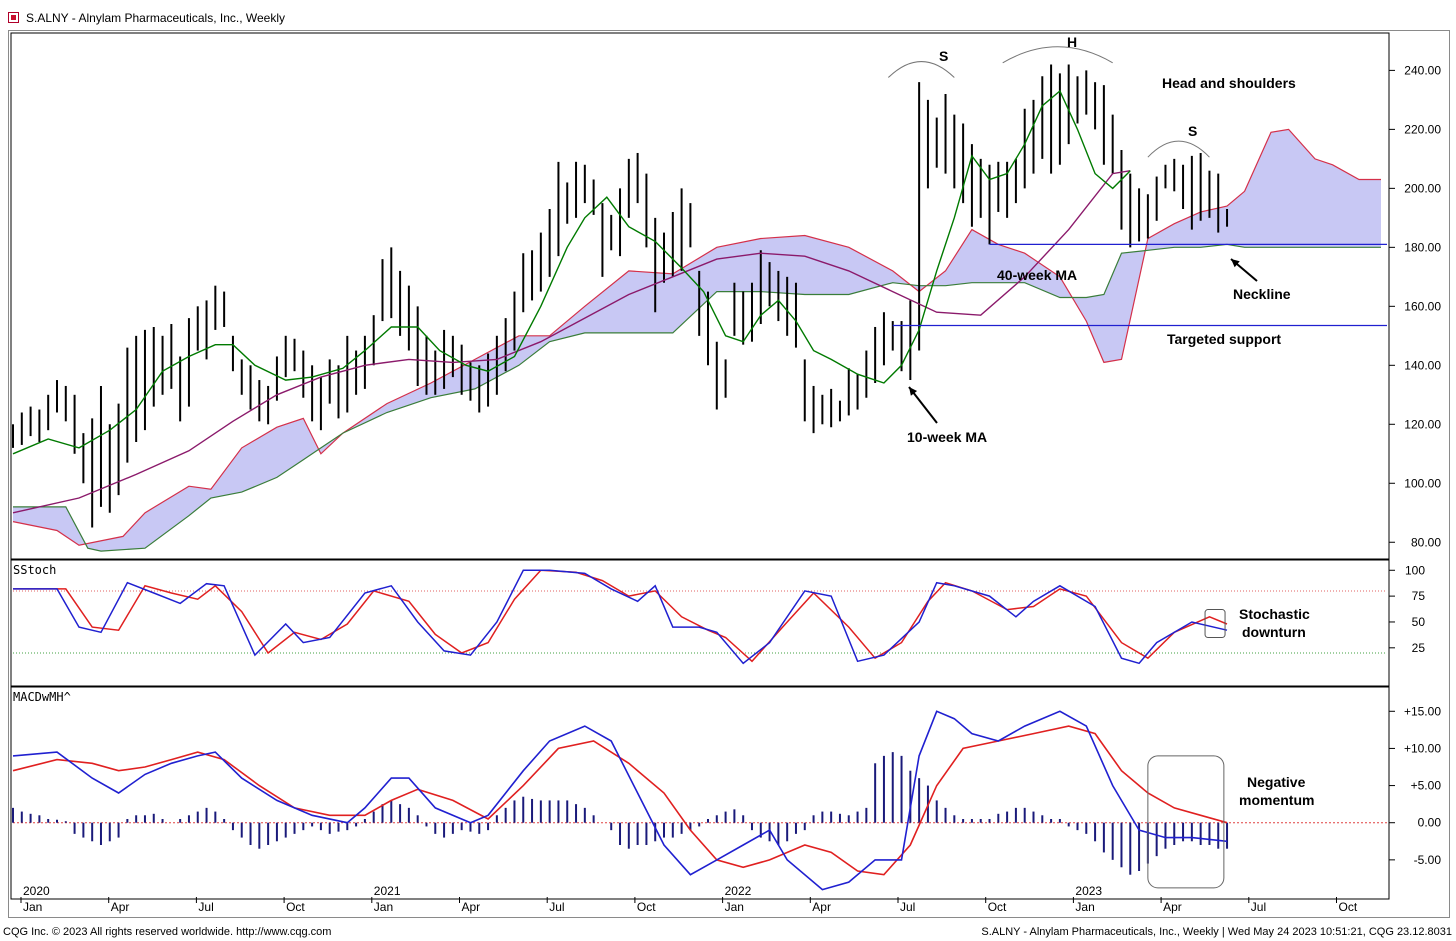 The image size is (1456, 941). Describe the element at coordinates (1276, 800) in the screenshot. I see `macd-annotation-line2: momentum` at that location.